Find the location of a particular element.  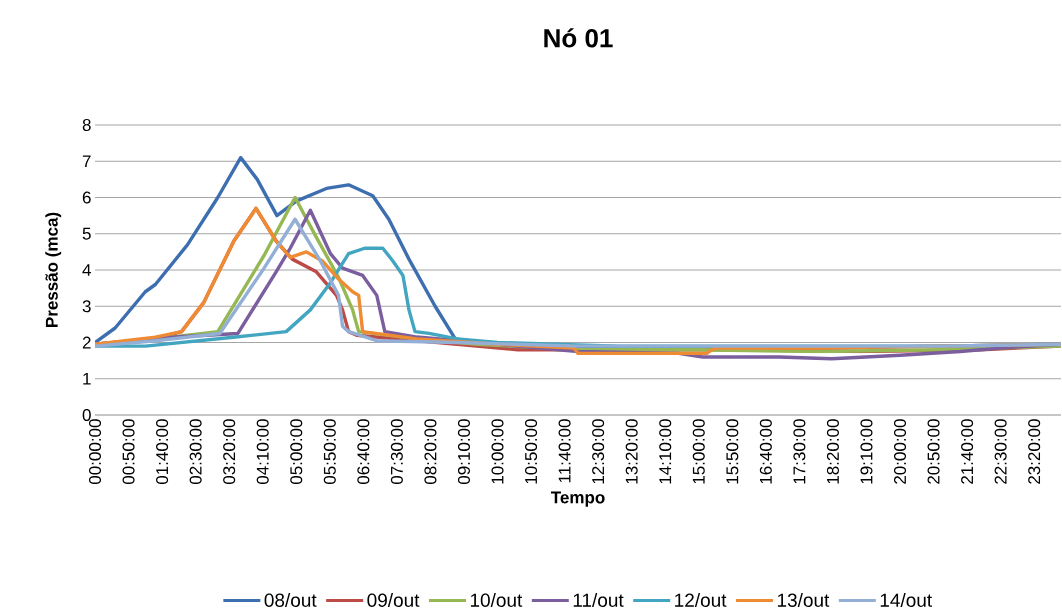

y-tick-label: 2 is located at coordinates (86, 342).